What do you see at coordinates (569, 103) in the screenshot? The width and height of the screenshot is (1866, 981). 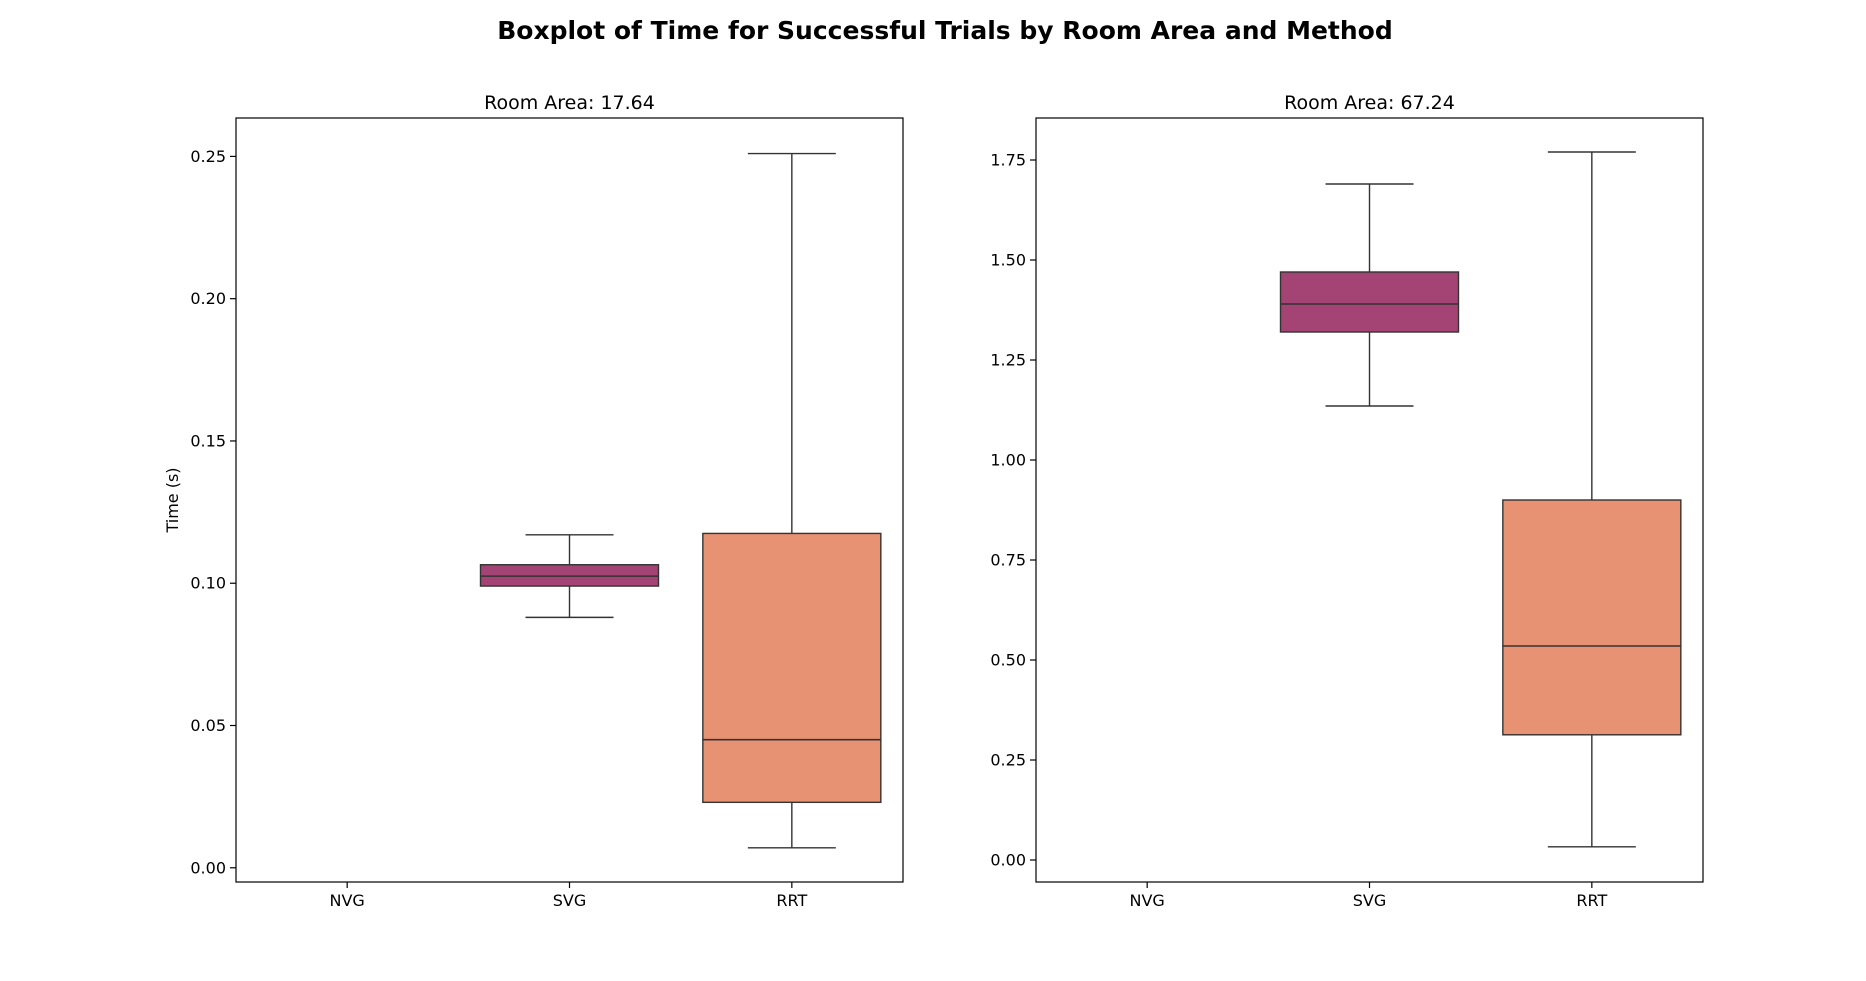 I see `panel-title: Room Area: 17.64` at bounding box center [569, 103].